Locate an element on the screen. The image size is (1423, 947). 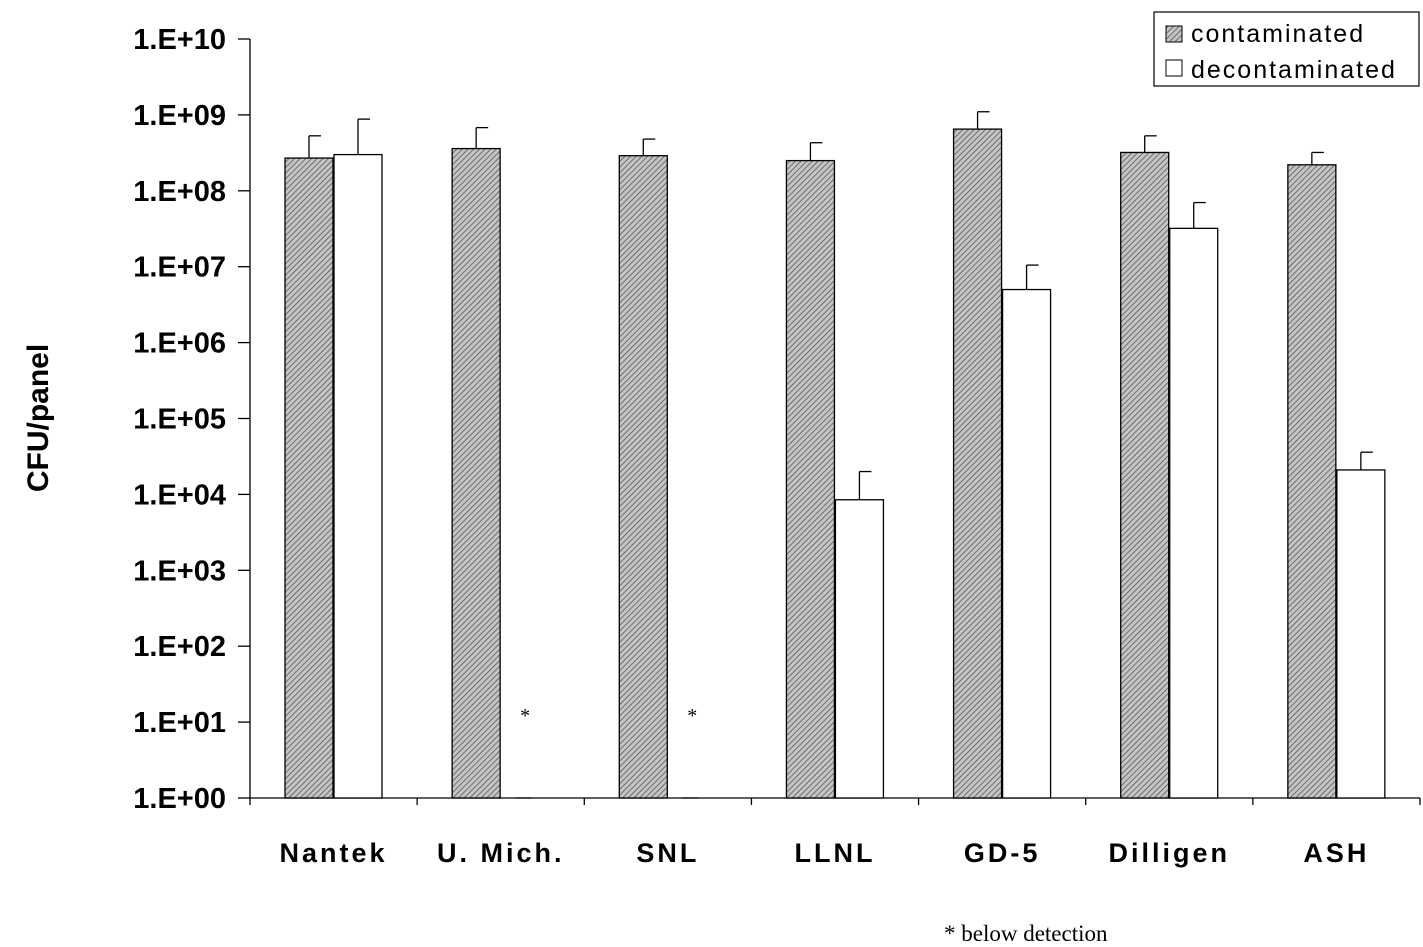
legend-label-decontaminated: decontaminated is located at coordinates (1294, 70).